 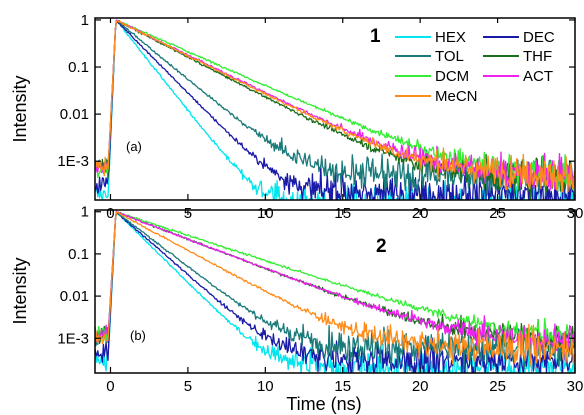 I want to click on legend-label-mecn: MeCN, so click(x=456, y=96).